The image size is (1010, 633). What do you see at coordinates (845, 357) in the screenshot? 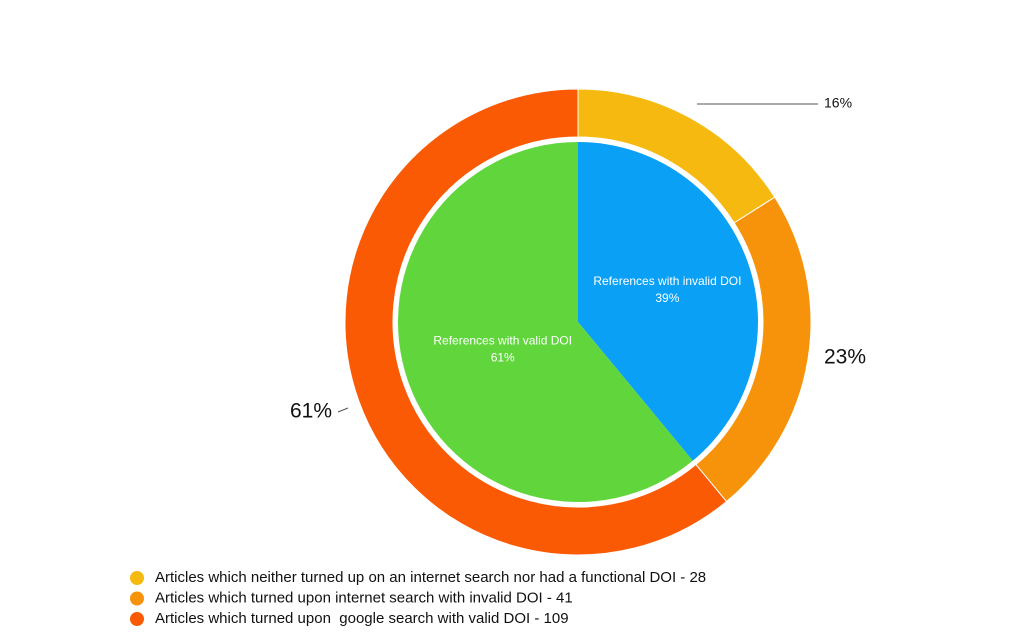
I see `outer-label: 23%` at bounding box center [845, 357].